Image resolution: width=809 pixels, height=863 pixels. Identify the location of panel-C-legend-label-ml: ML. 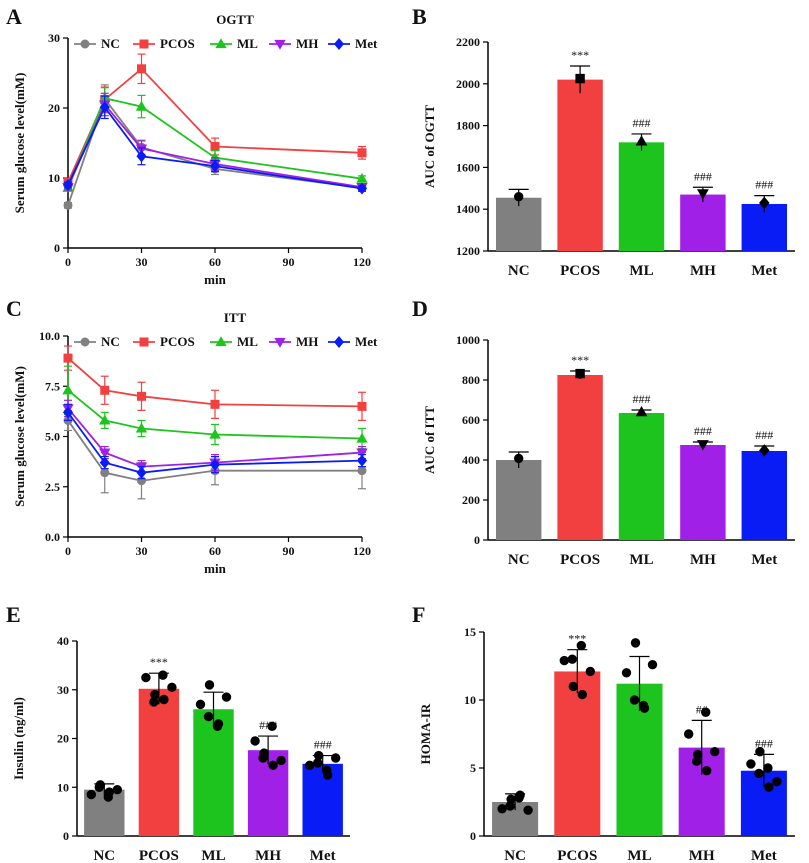
(247, 341).